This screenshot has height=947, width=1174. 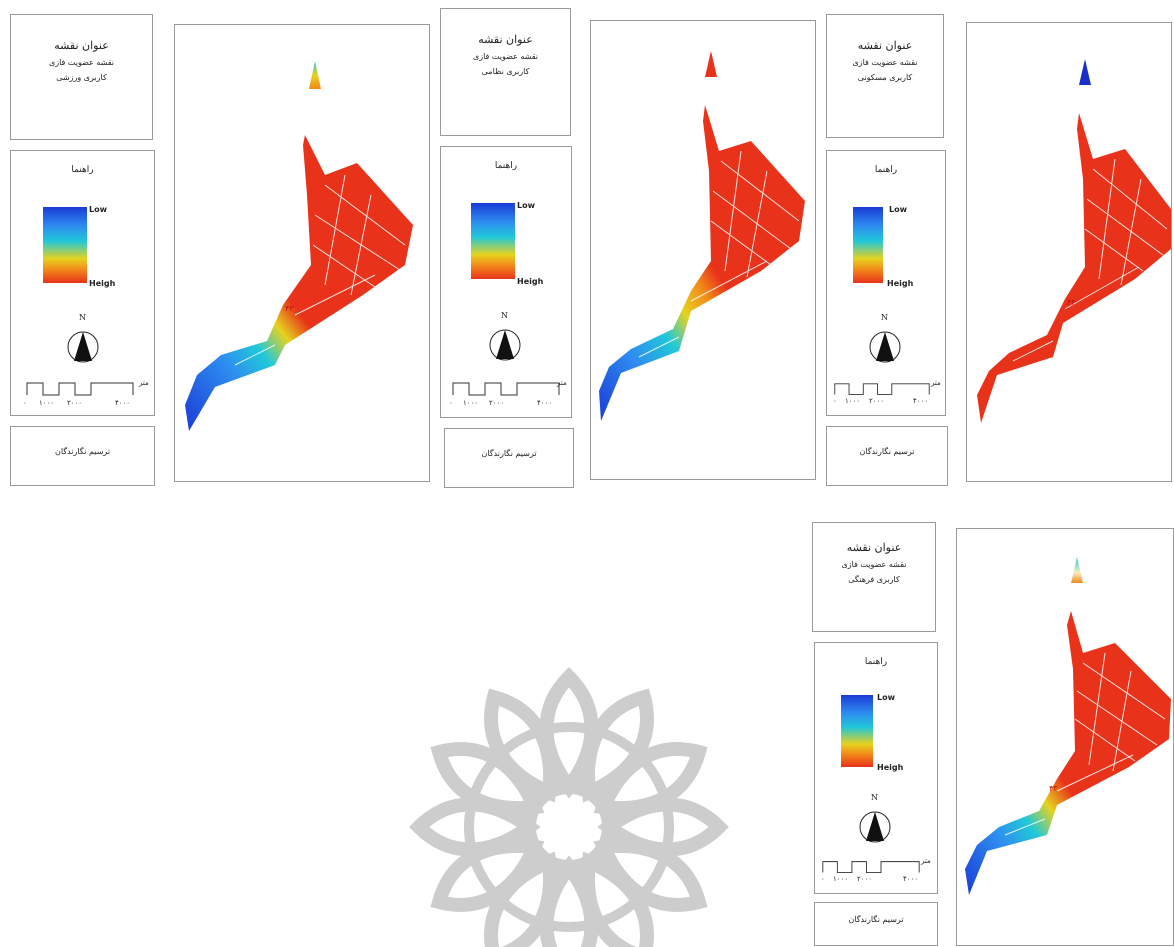 I want to click on panel1-title-box: عنوان نقشه نقشه عضویت فازی کاربری ورزشی, so click(x=81, y=77).